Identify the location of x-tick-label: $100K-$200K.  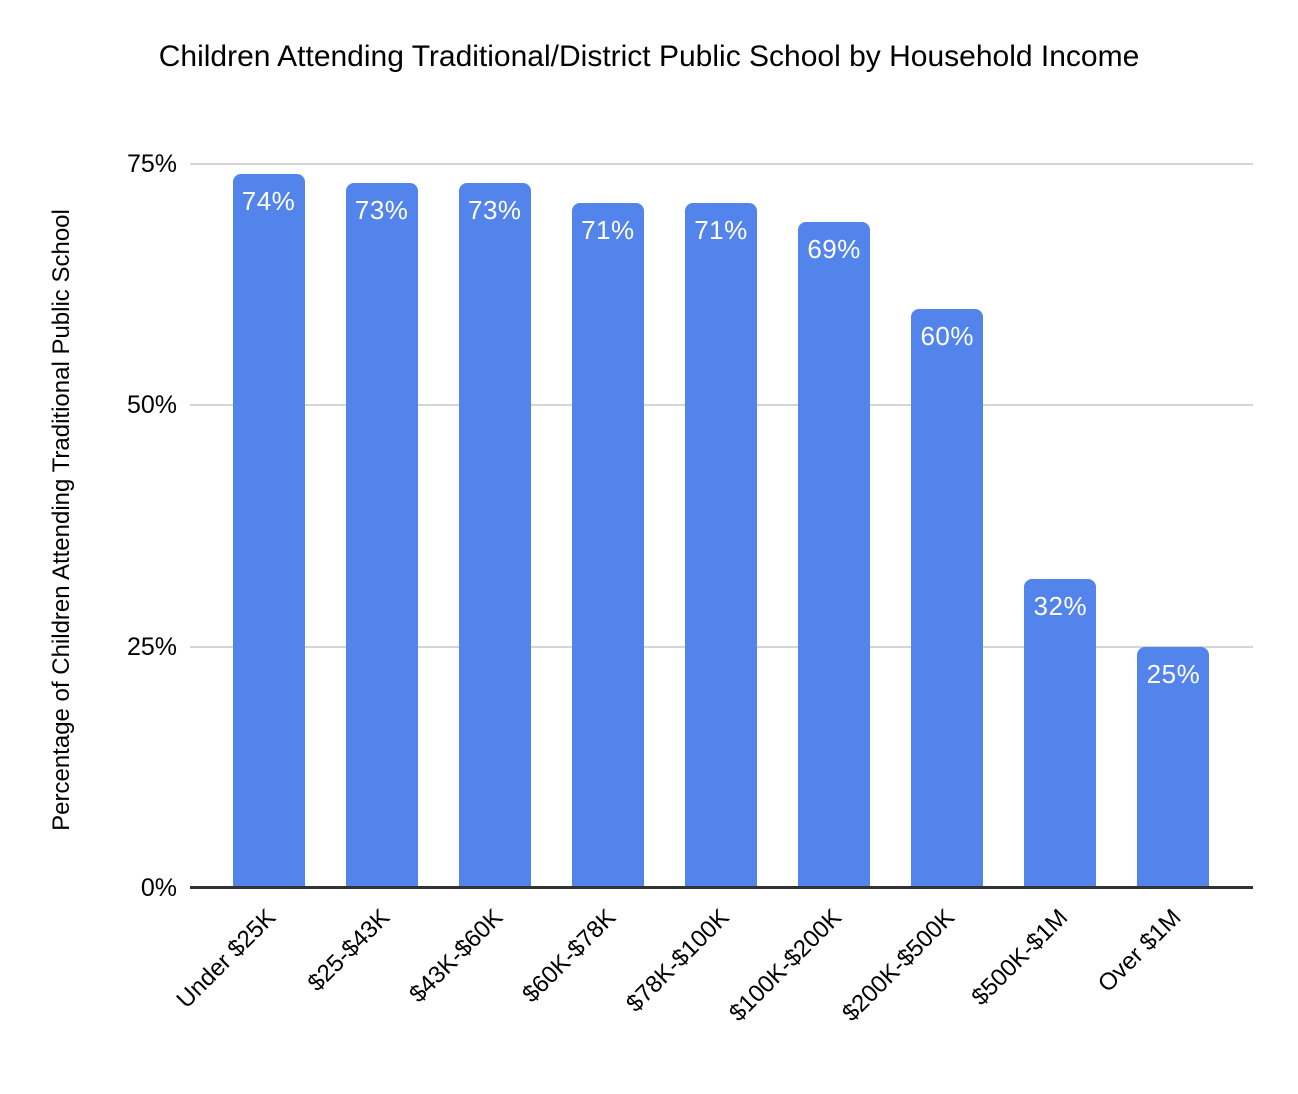
(786, 965).